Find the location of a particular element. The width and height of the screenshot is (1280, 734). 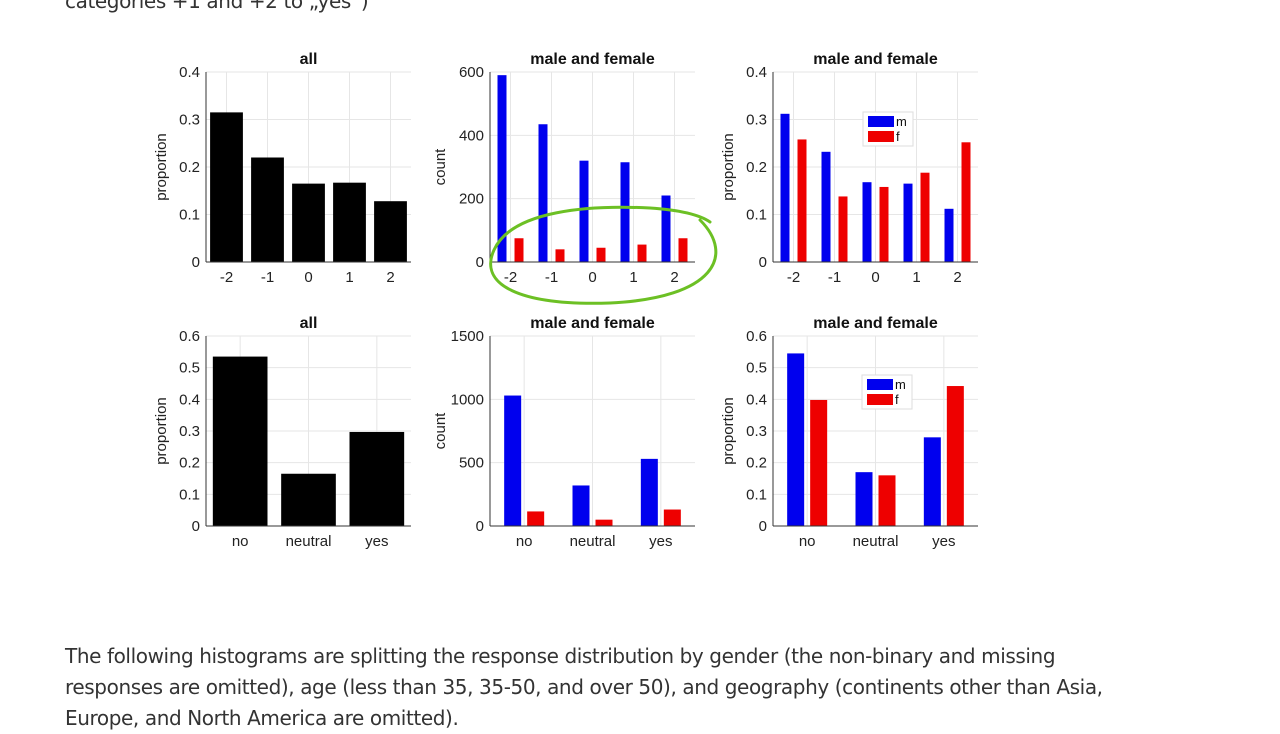

chart-c1: 0 0.1 0.2 0.3 0.4 -2 -1 0 1 2 all proportion is located at coordinates (282, 168).